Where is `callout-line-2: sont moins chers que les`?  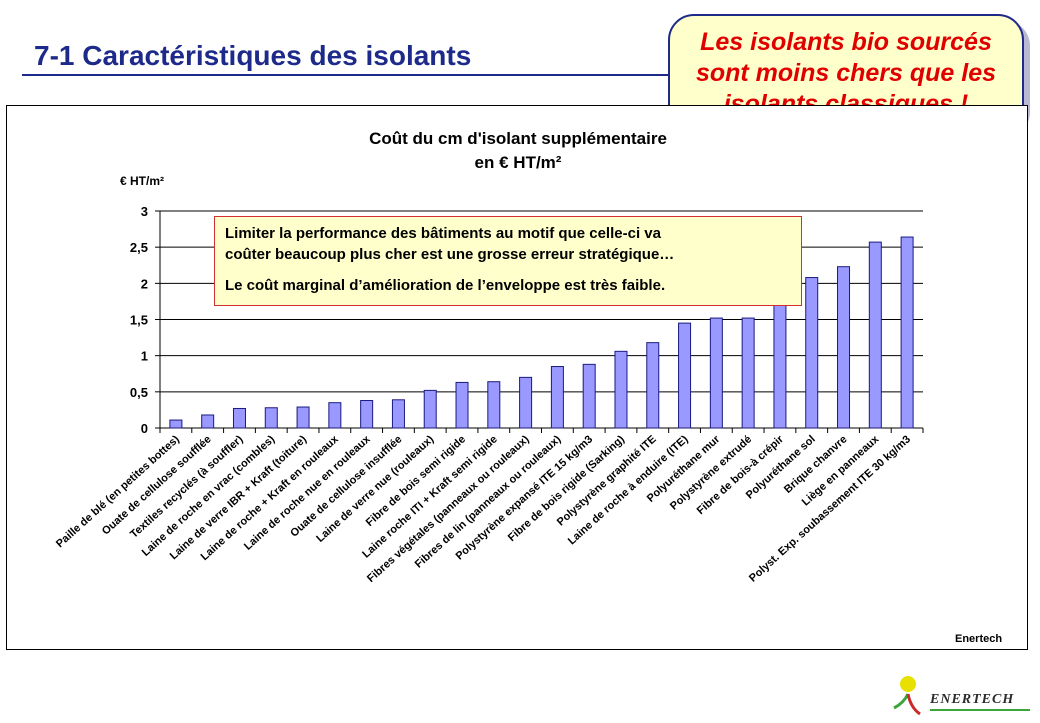
callout-line-2: sont moins chers que les is located at coordinates (846, 72).